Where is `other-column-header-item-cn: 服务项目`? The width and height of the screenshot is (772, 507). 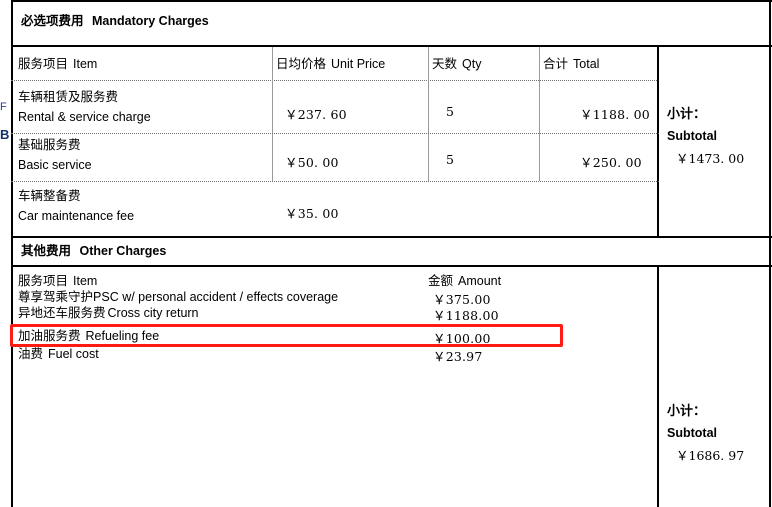
other-column-header-item-cn: 服务项目 is located at coordinates (43, 280).